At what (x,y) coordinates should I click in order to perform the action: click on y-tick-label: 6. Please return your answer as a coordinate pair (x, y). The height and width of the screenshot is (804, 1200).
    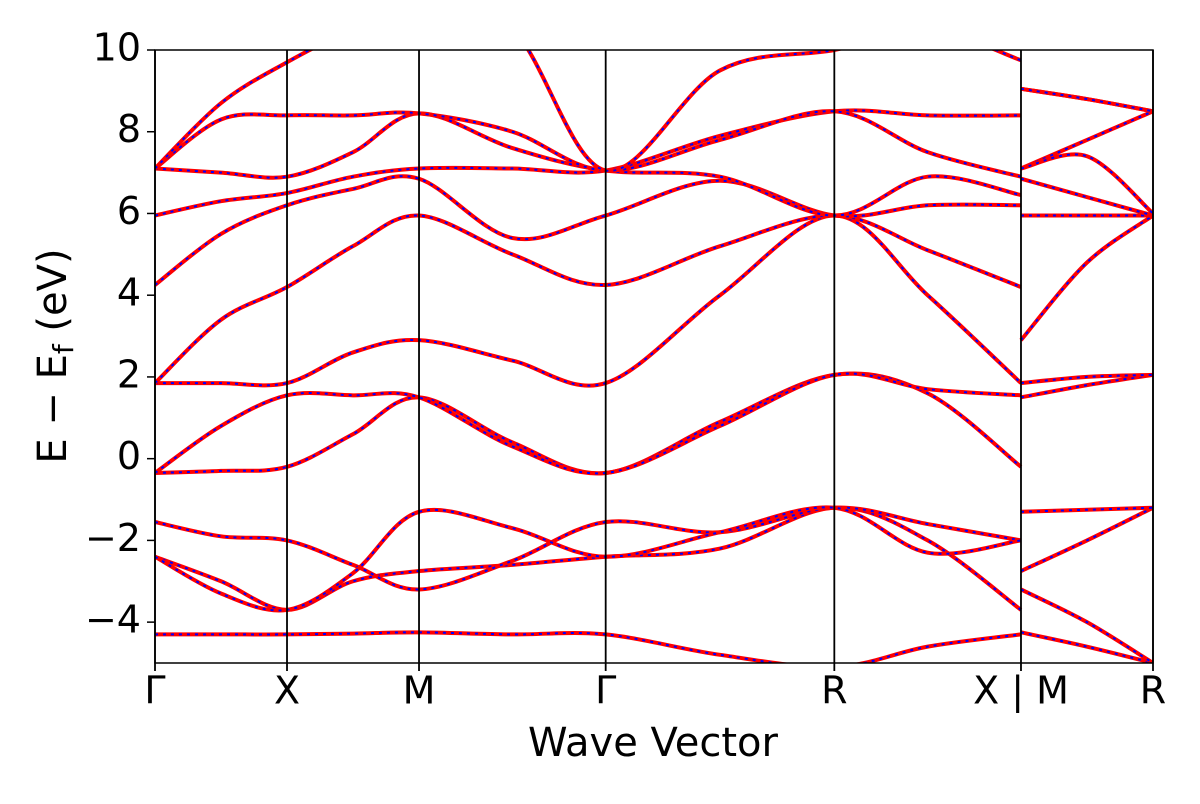
    Looking at the image, I should click on (129, 211).